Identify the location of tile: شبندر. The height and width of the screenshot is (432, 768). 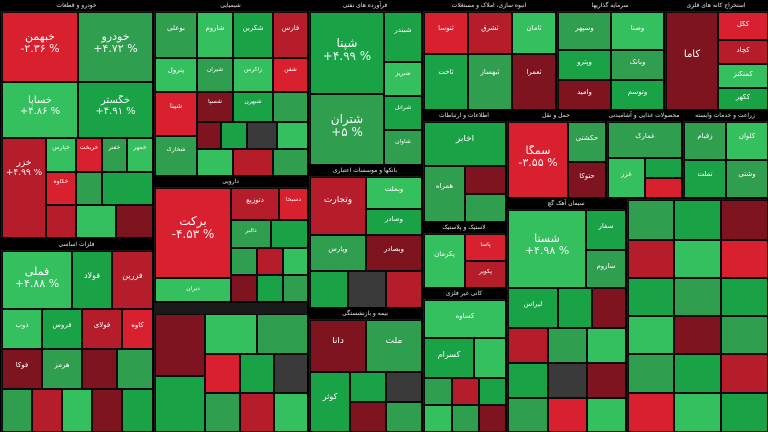
(402, 37).